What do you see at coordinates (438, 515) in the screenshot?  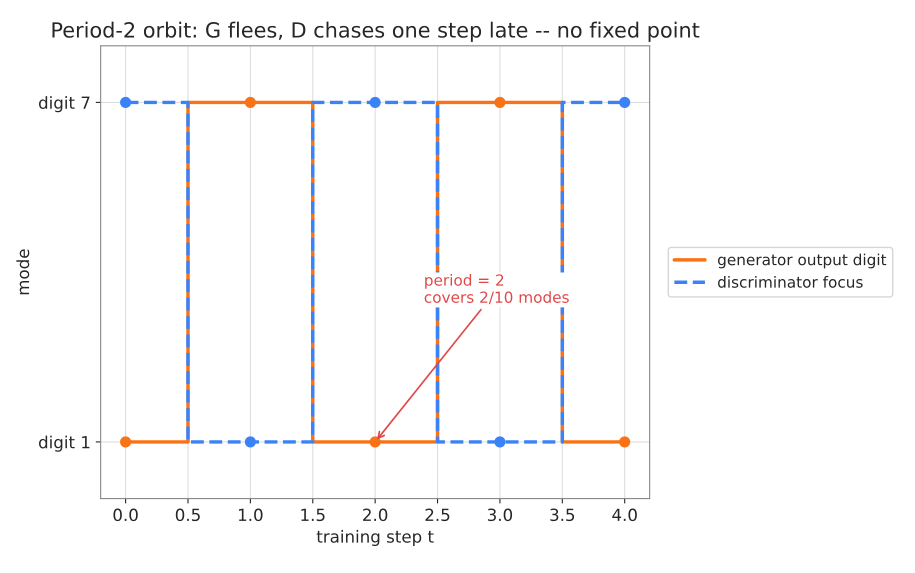 I see `x-tick-label: 2.5` at bounding box center [438, 515].